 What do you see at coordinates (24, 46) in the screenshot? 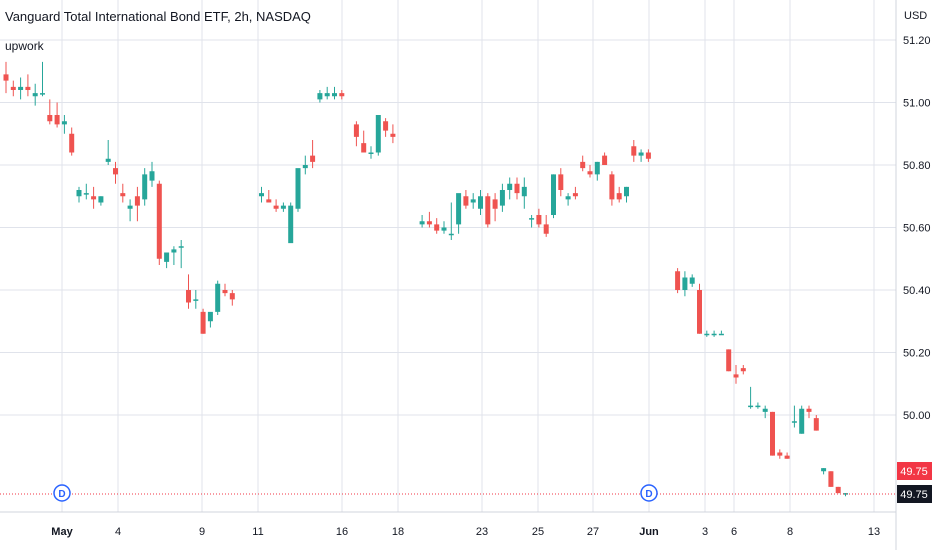
I see `study-label: upwork` at bounding box center [24, 46].